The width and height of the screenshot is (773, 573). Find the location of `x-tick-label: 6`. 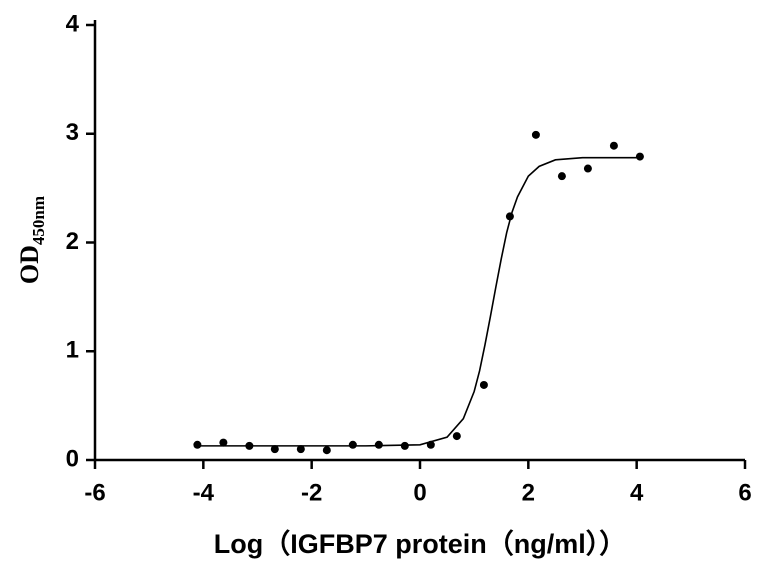

x-tick-label: 6 is located at coordinates (744, 492).